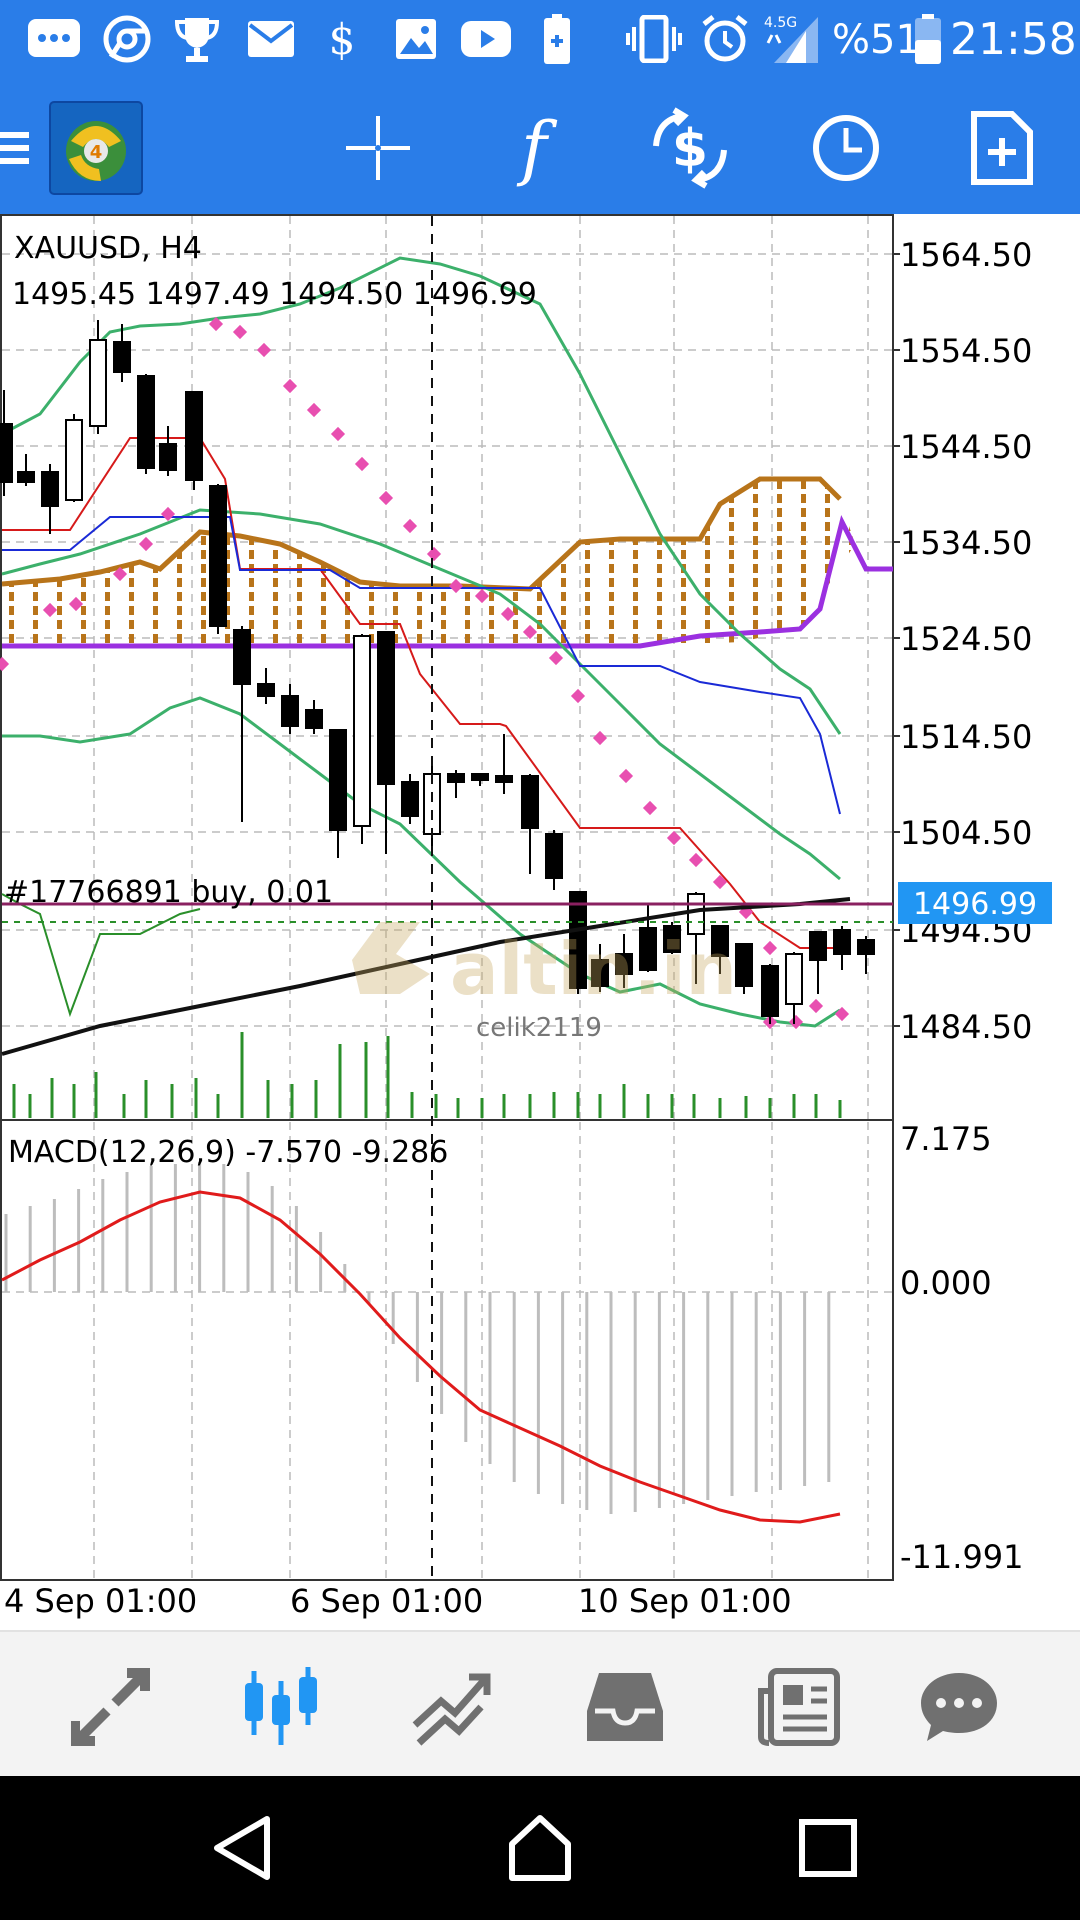 The height and width of the screenshot is (1920, 1080). I want to click on current-price-label: 1496.99, so click(975, 904).